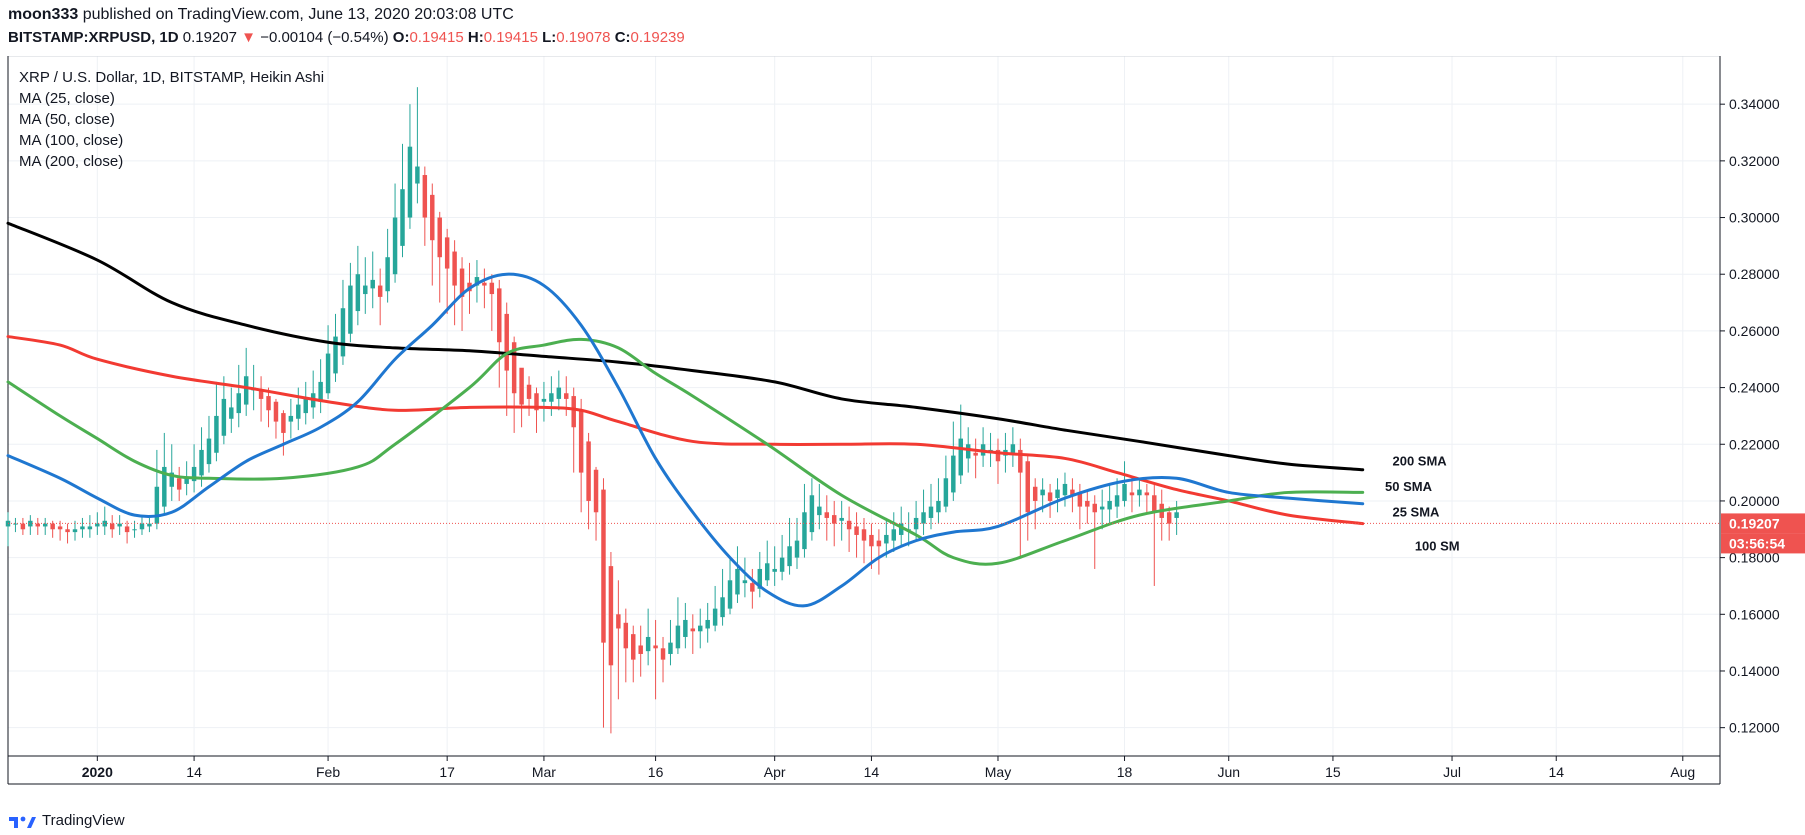 This screenshot has width=1805, height=835. What do you see at coordinates (71, 140) in the screenshot?
I see `legend-item-ma100: MA (100, close)` at bounding box center [71, 140].